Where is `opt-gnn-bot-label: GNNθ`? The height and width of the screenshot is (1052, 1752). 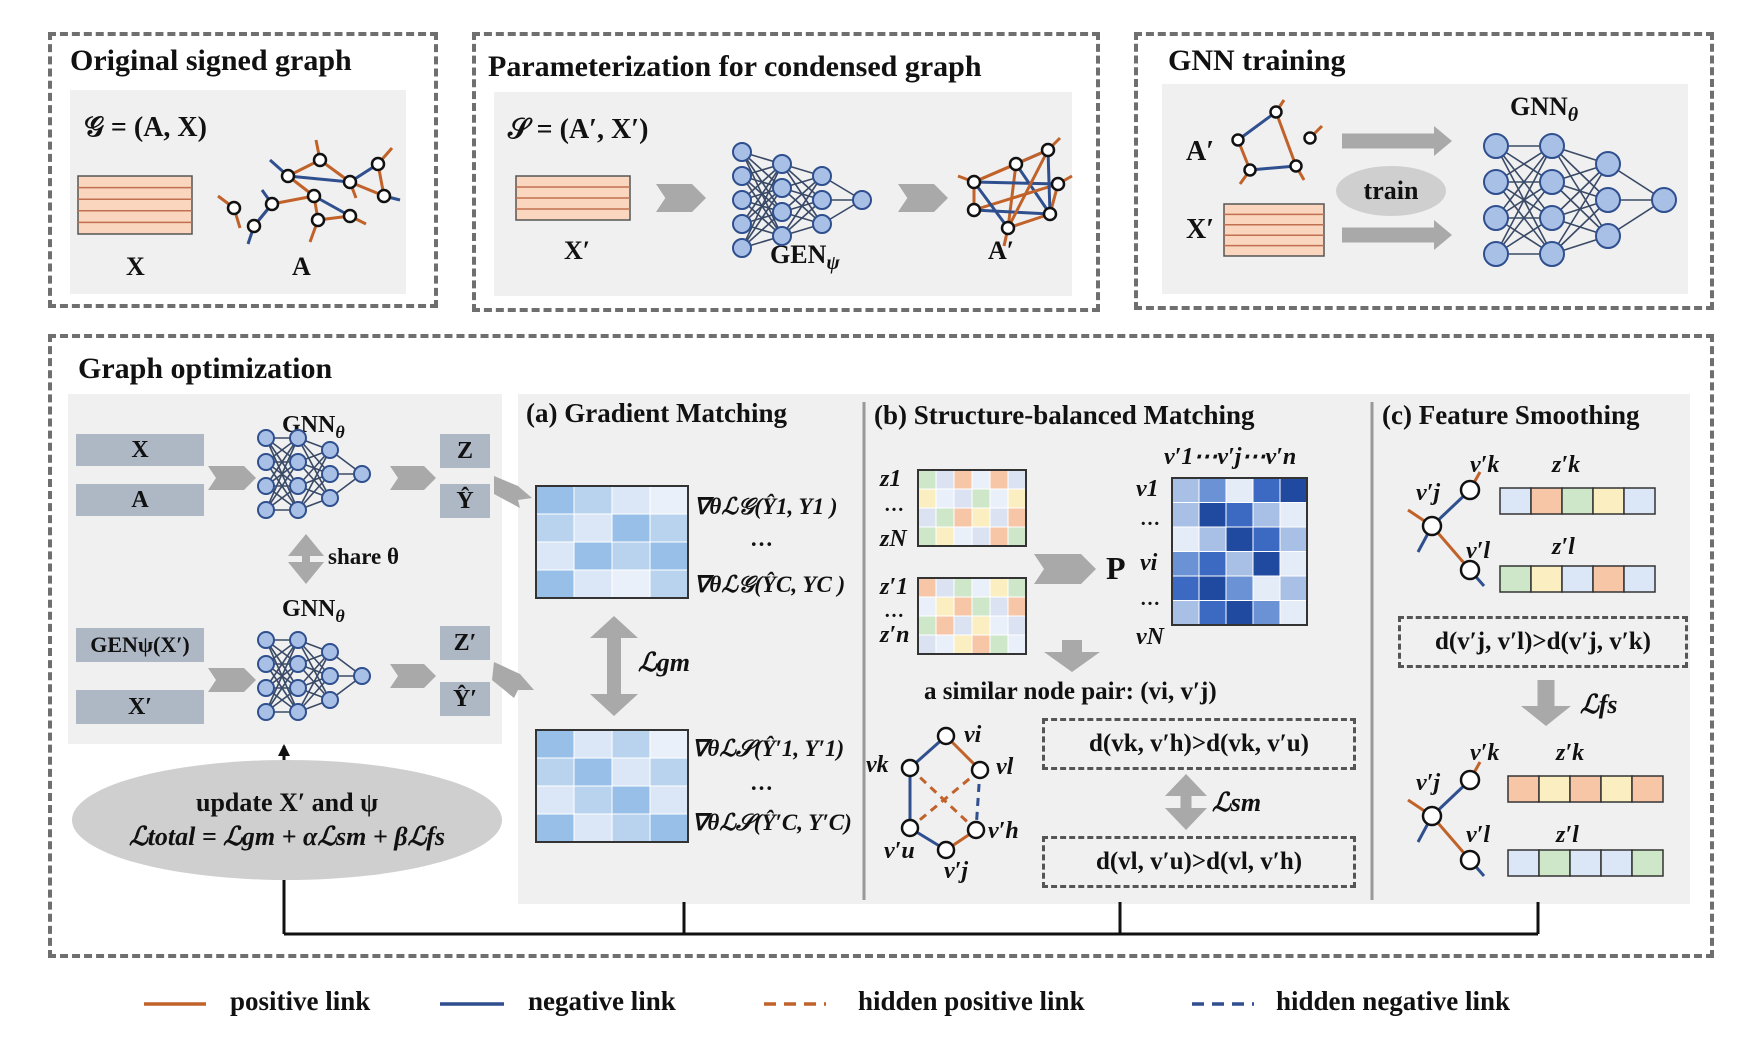
opt-gnn-bot-label: GNNθ is located at coordinates (313, 611).